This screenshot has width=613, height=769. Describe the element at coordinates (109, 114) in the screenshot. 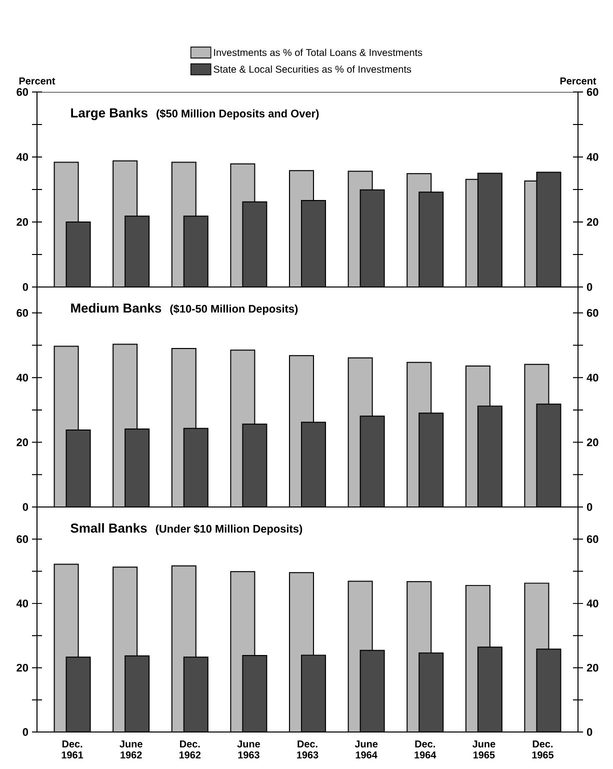

I see `text: Large Banks` at that location.